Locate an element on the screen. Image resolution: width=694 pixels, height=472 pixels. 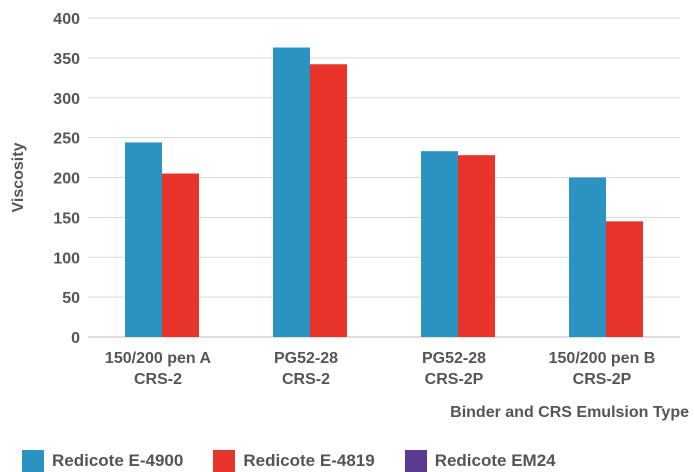
legend-item-em24: Redicote EM24 is located at coordinates (480, 461).